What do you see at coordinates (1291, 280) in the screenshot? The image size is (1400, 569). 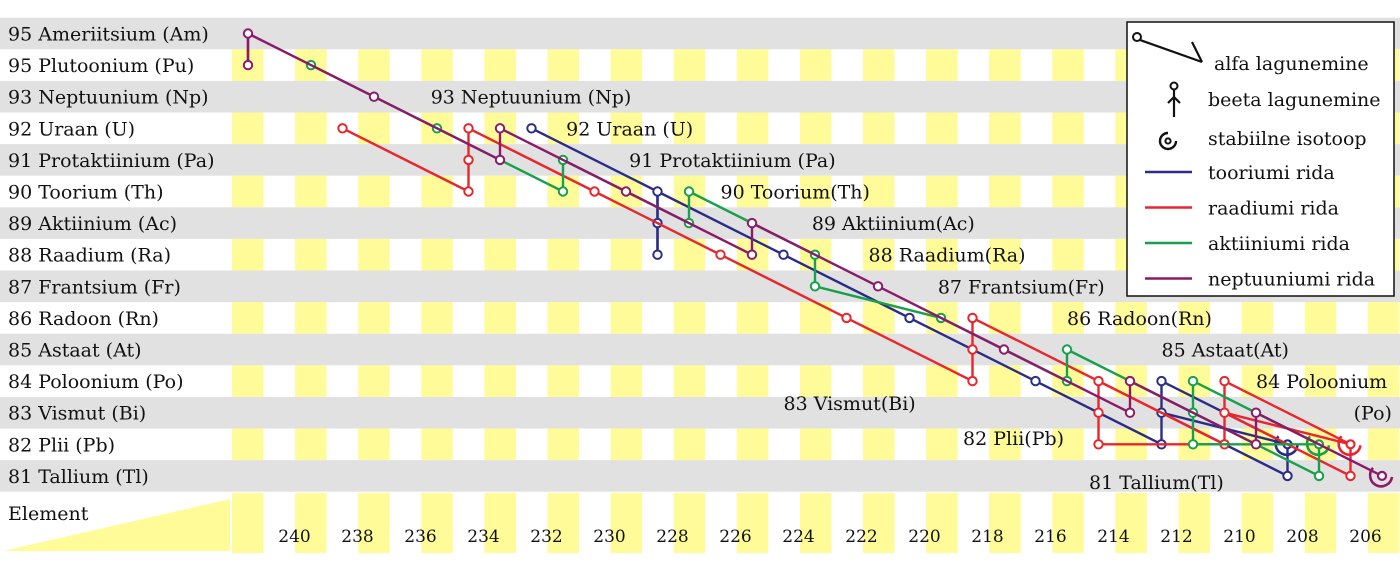 I see `legend-series-label: neptuuniumi rida` at bounding box center [1291, 280].